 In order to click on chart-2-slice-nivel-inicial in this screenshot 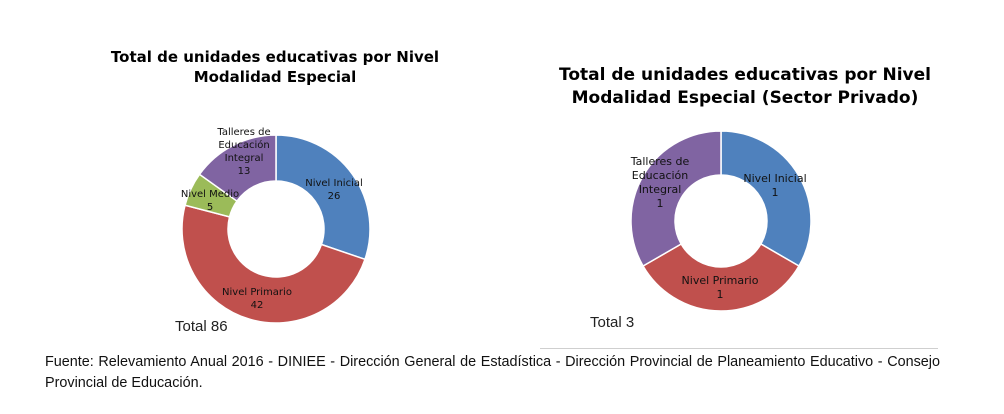, I will do `click(766, 199)`.